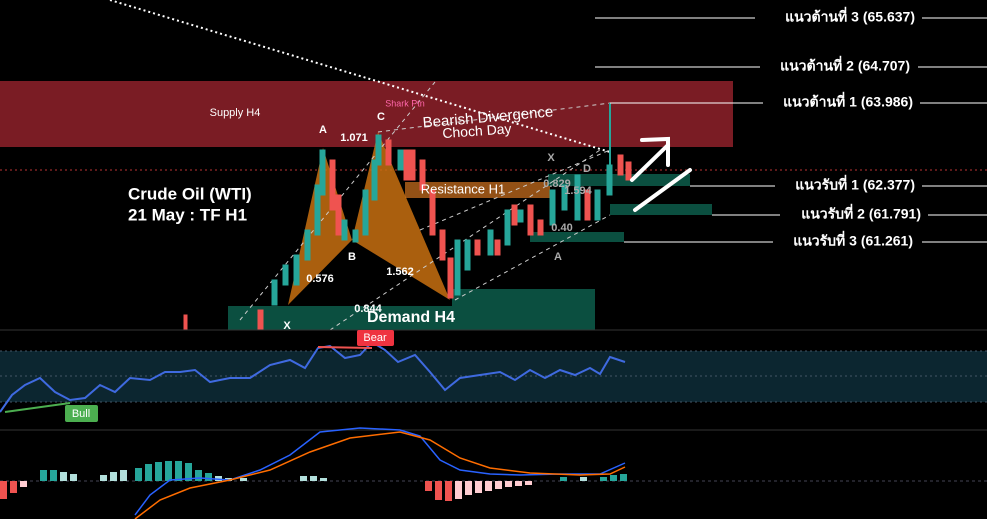 This screenshot has height=519, width=987. What do you see at coordinates (557, 184) in the screenshot?
I see `ratio-label: 0.829` at bounding box center [557, 184].